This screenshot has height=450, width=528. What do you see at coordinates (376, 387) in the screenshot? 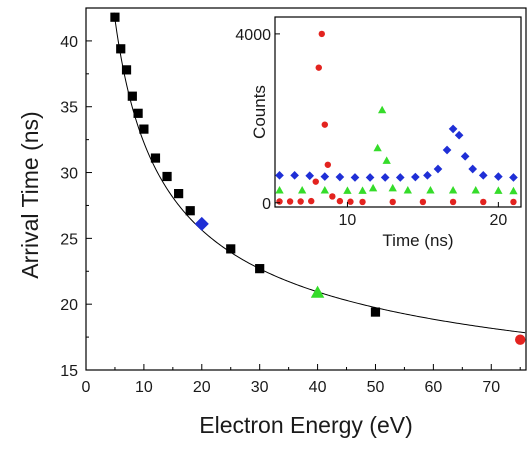
I see `x-tick-label-5: 50` at bounding box center [376, 387].